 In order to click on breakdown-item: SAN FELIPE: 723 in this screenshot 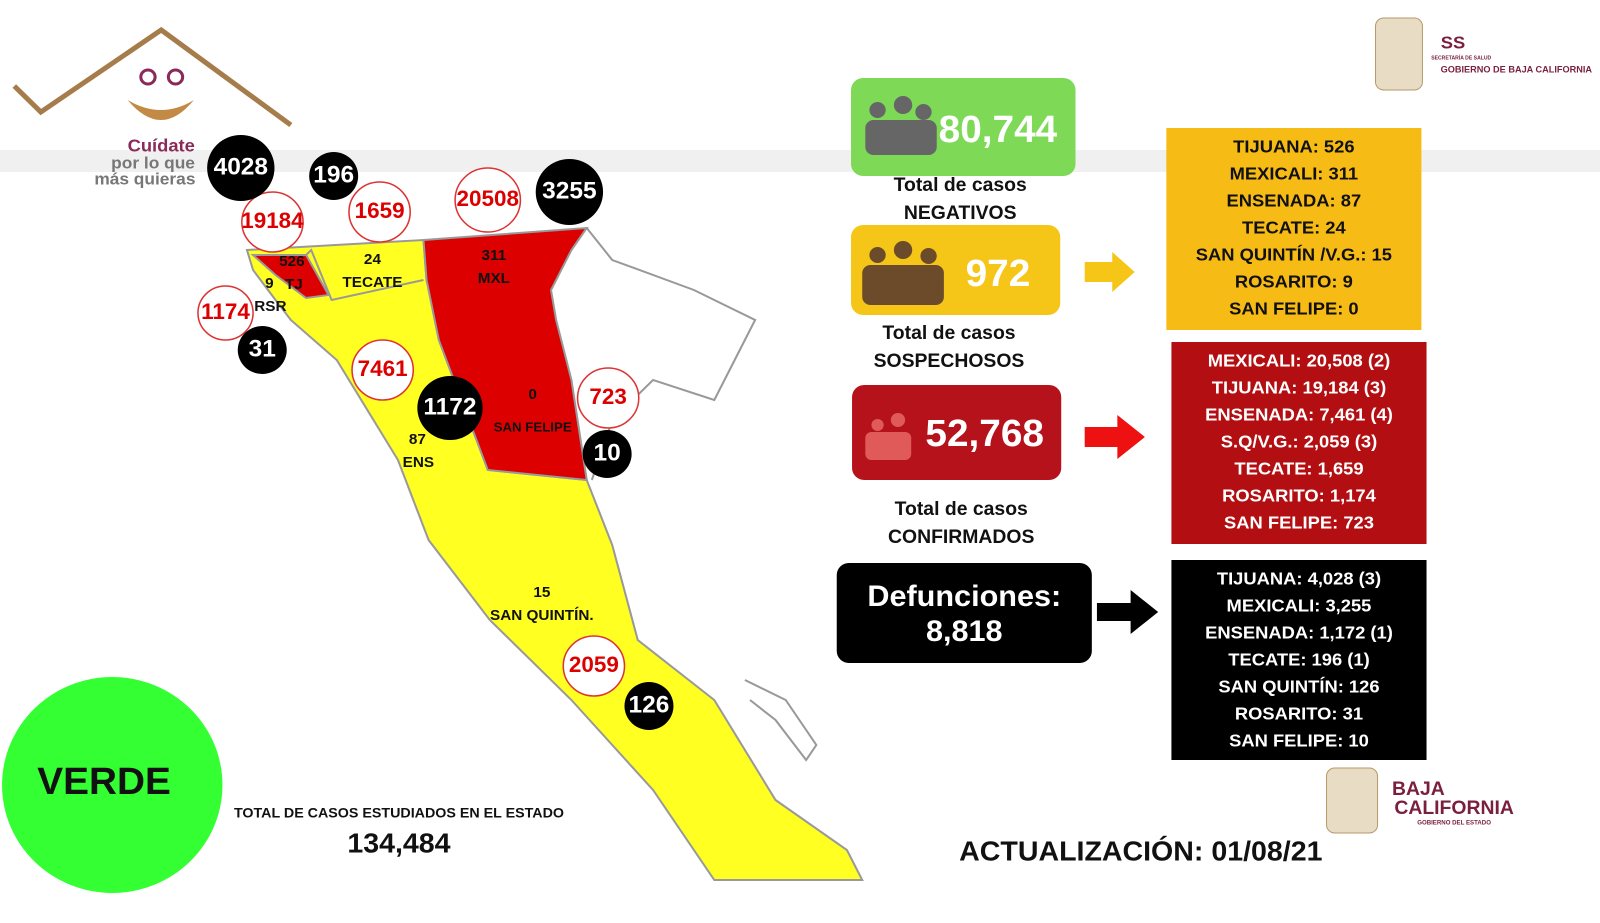, I will do `click(1299, 523)`.